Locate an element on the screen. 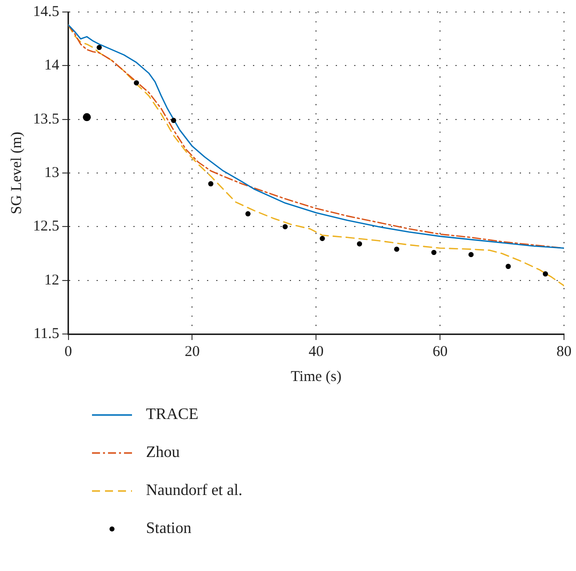  legend-label: Naundorf et al. is located at coordinates (194, 491).